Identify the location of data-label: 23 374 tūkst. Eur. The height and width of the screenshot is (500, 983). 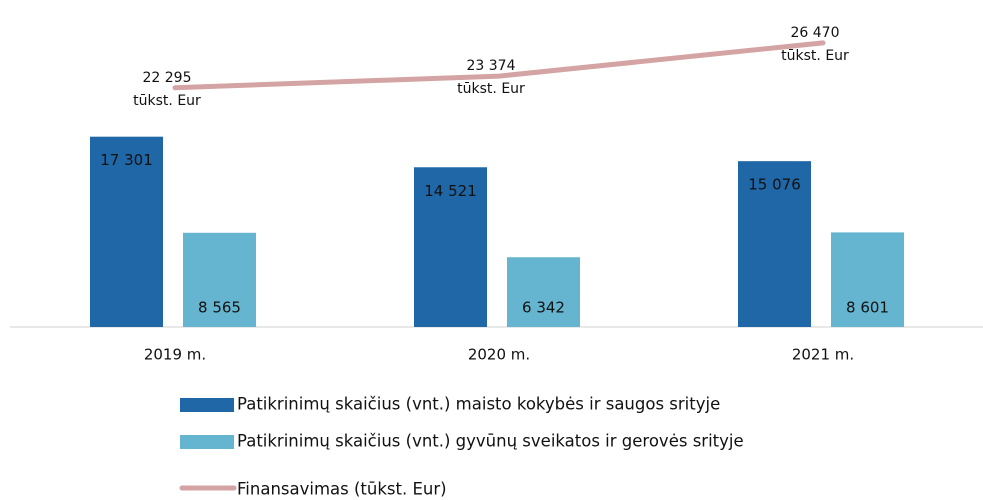
(491, 78).